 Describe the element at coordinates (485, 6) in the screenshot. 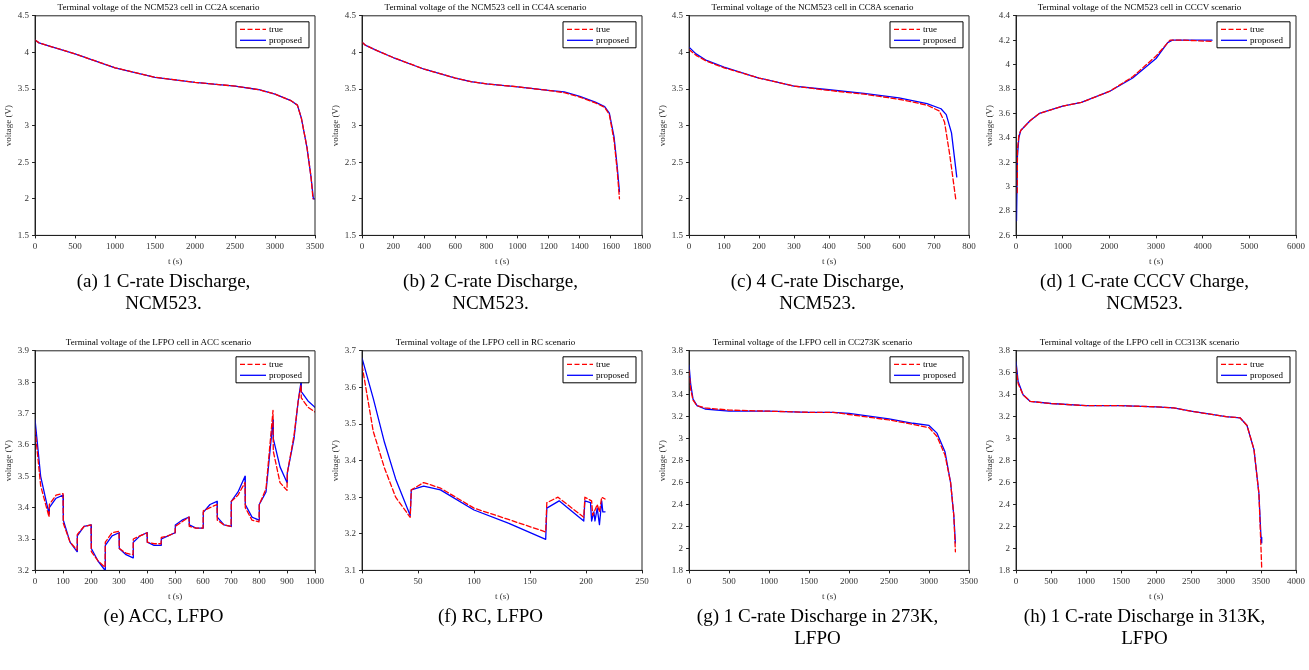

I see `chart-title: Terminal voltage of the NCM523 cell in CC4A scenario` at that location.